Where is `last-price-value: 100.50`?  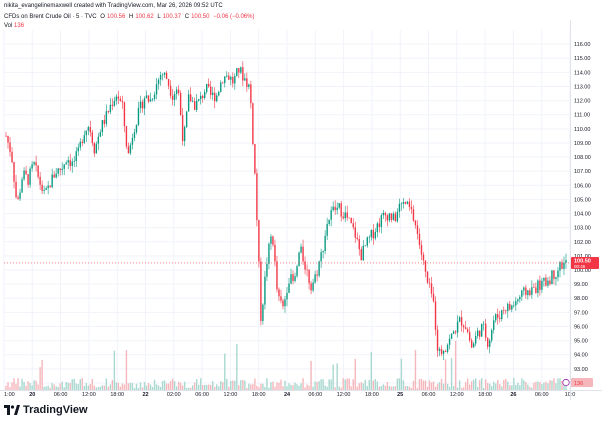
last-price-value: 100.50 is located at coordinates (582, 261).